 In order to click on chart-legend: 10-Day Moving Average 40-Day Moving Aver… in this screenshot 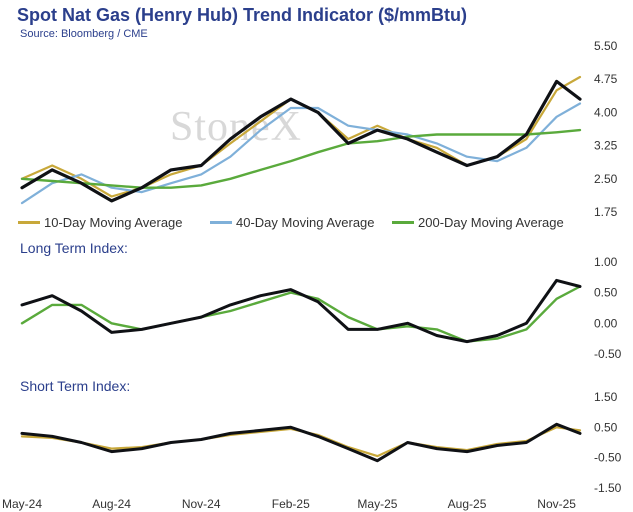, I will do `click(316, 224)`.